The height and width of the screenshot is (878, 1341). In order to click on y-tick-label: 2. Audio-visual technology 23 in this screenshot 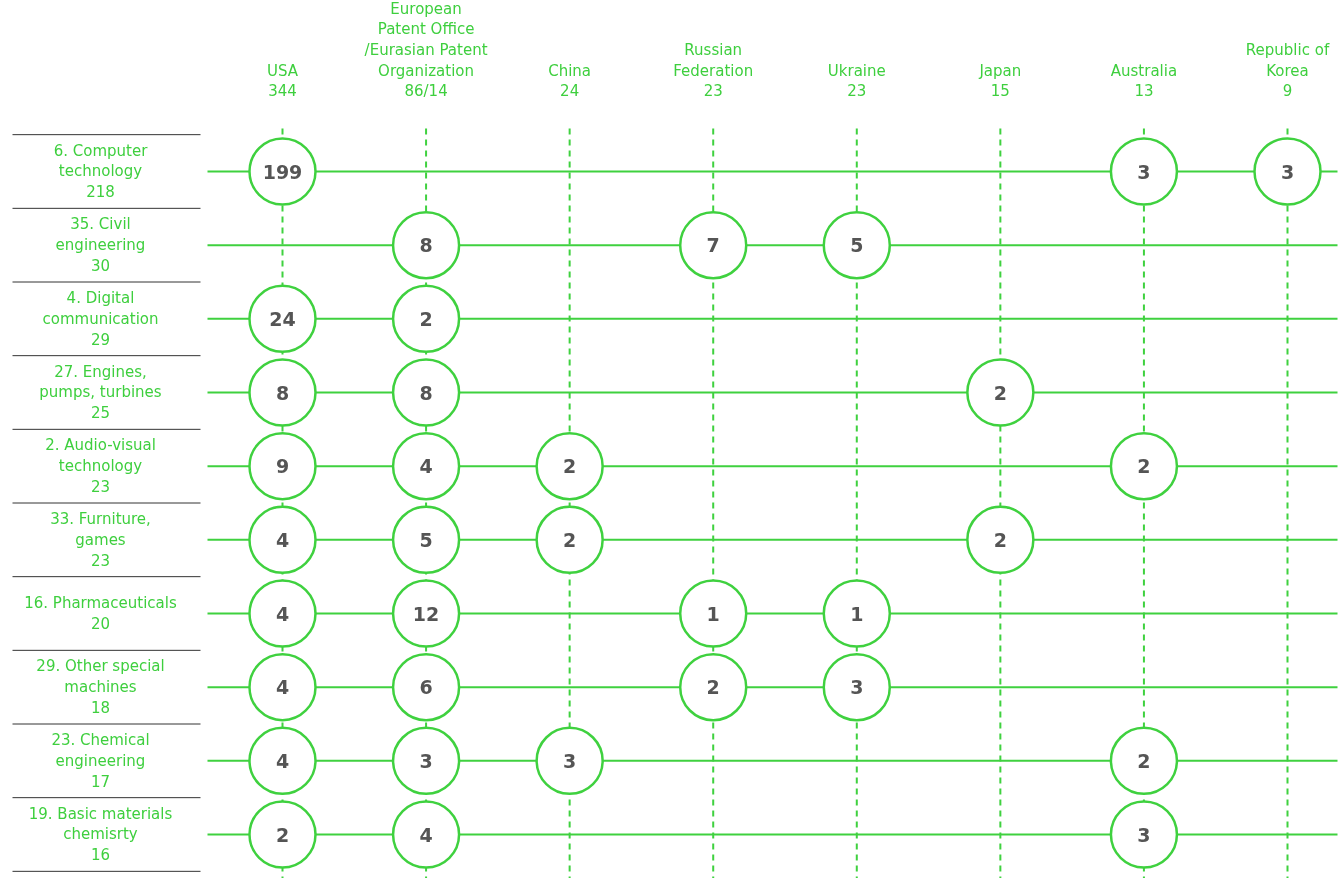, I will do `click(100, 466)`.